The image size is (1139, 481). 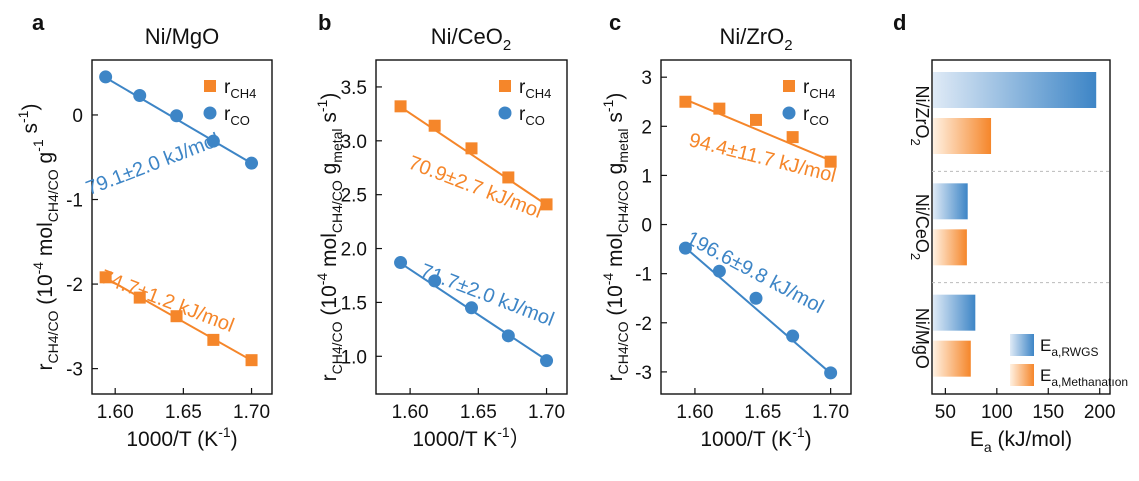 What do you see at coordinates (38, 22) in the screenshot?
I see `panel-letter: a` at bounding box center [38, 22].